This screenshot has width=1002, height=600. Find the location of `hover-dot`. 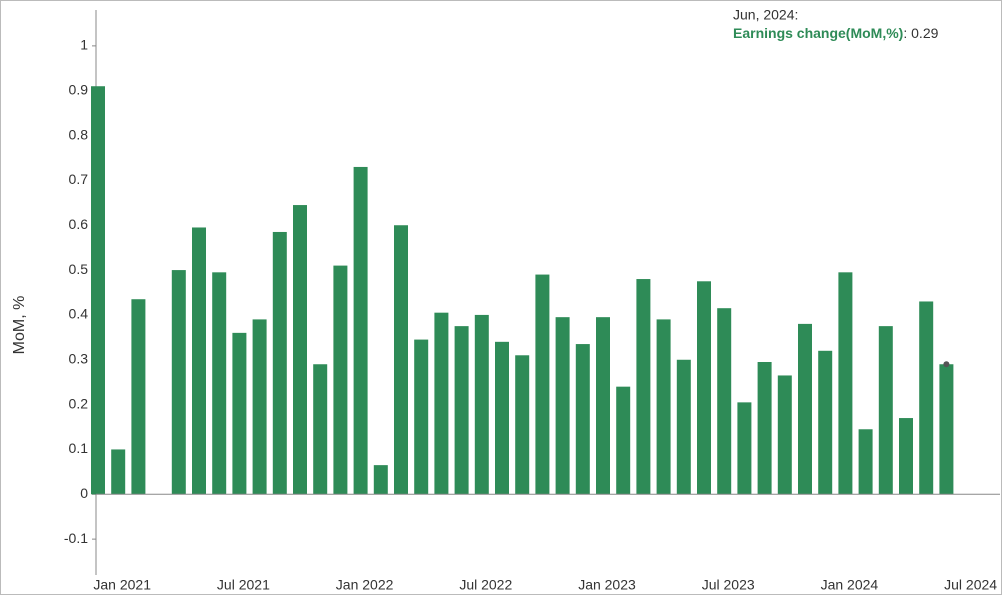

hover-dot is located at coordinates (946, 364).